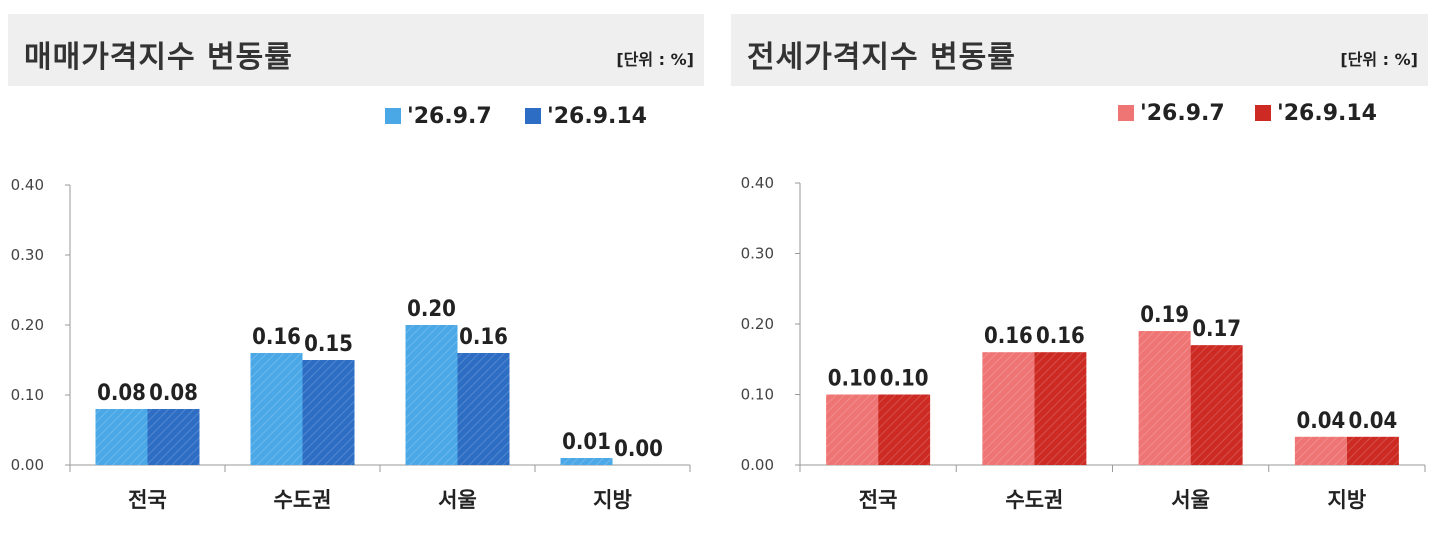 The height and width of the screenshot is (544, 1440). What do you see at coordinates (586, 442) in the screenshot?
I see `data-label: 0.01` at bounding box center [586, 442].